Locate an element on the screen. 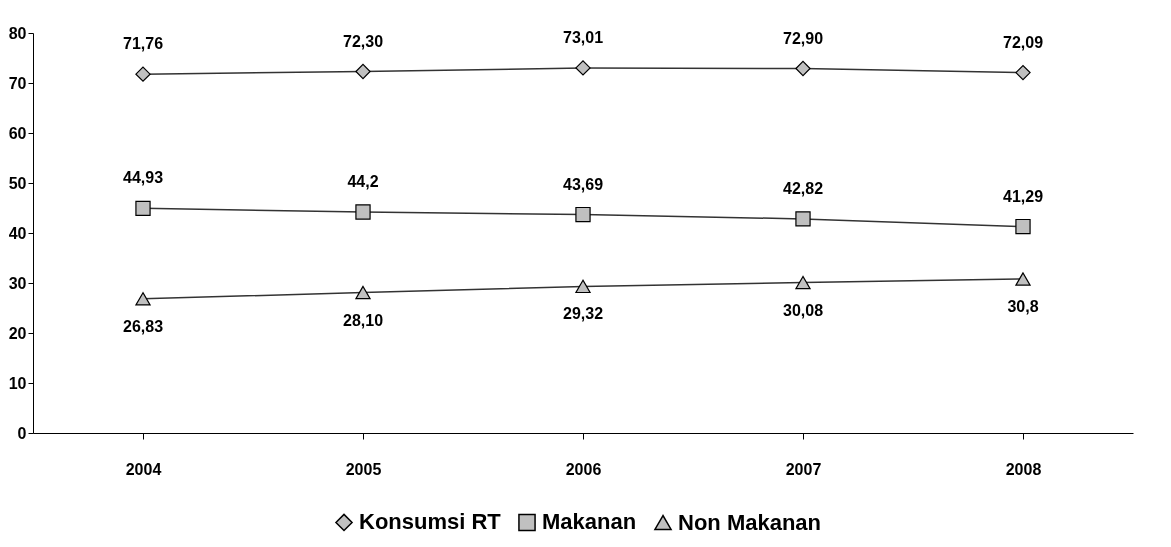  x-tick-label: 2006 is located at coordinates (583, 469).